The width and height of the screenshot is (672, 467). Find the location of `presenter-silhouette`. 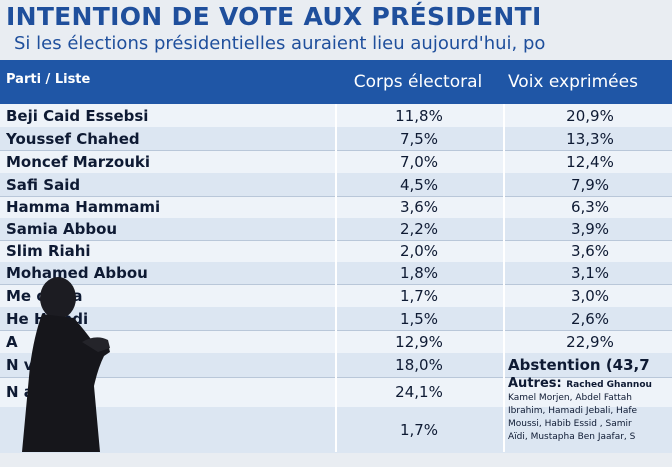

presenter-silhouette is located at coordinates (66, 364).